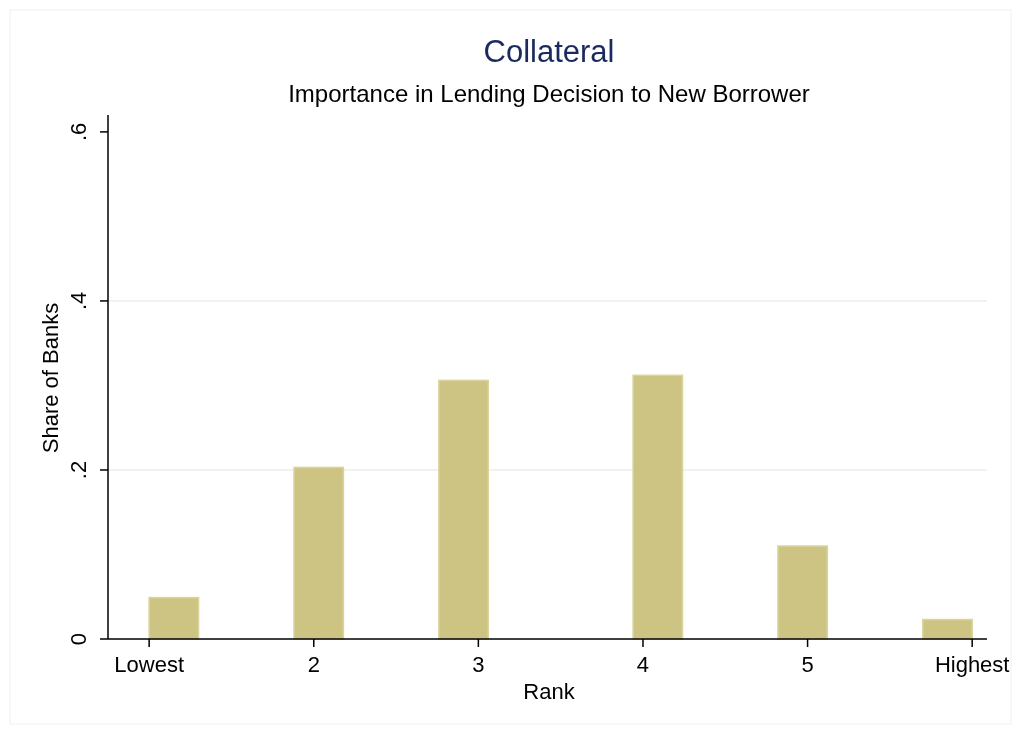  Describe the element at coordinates (78, 470) in the screenshot. I see `y-tick-label: .2` at that location.